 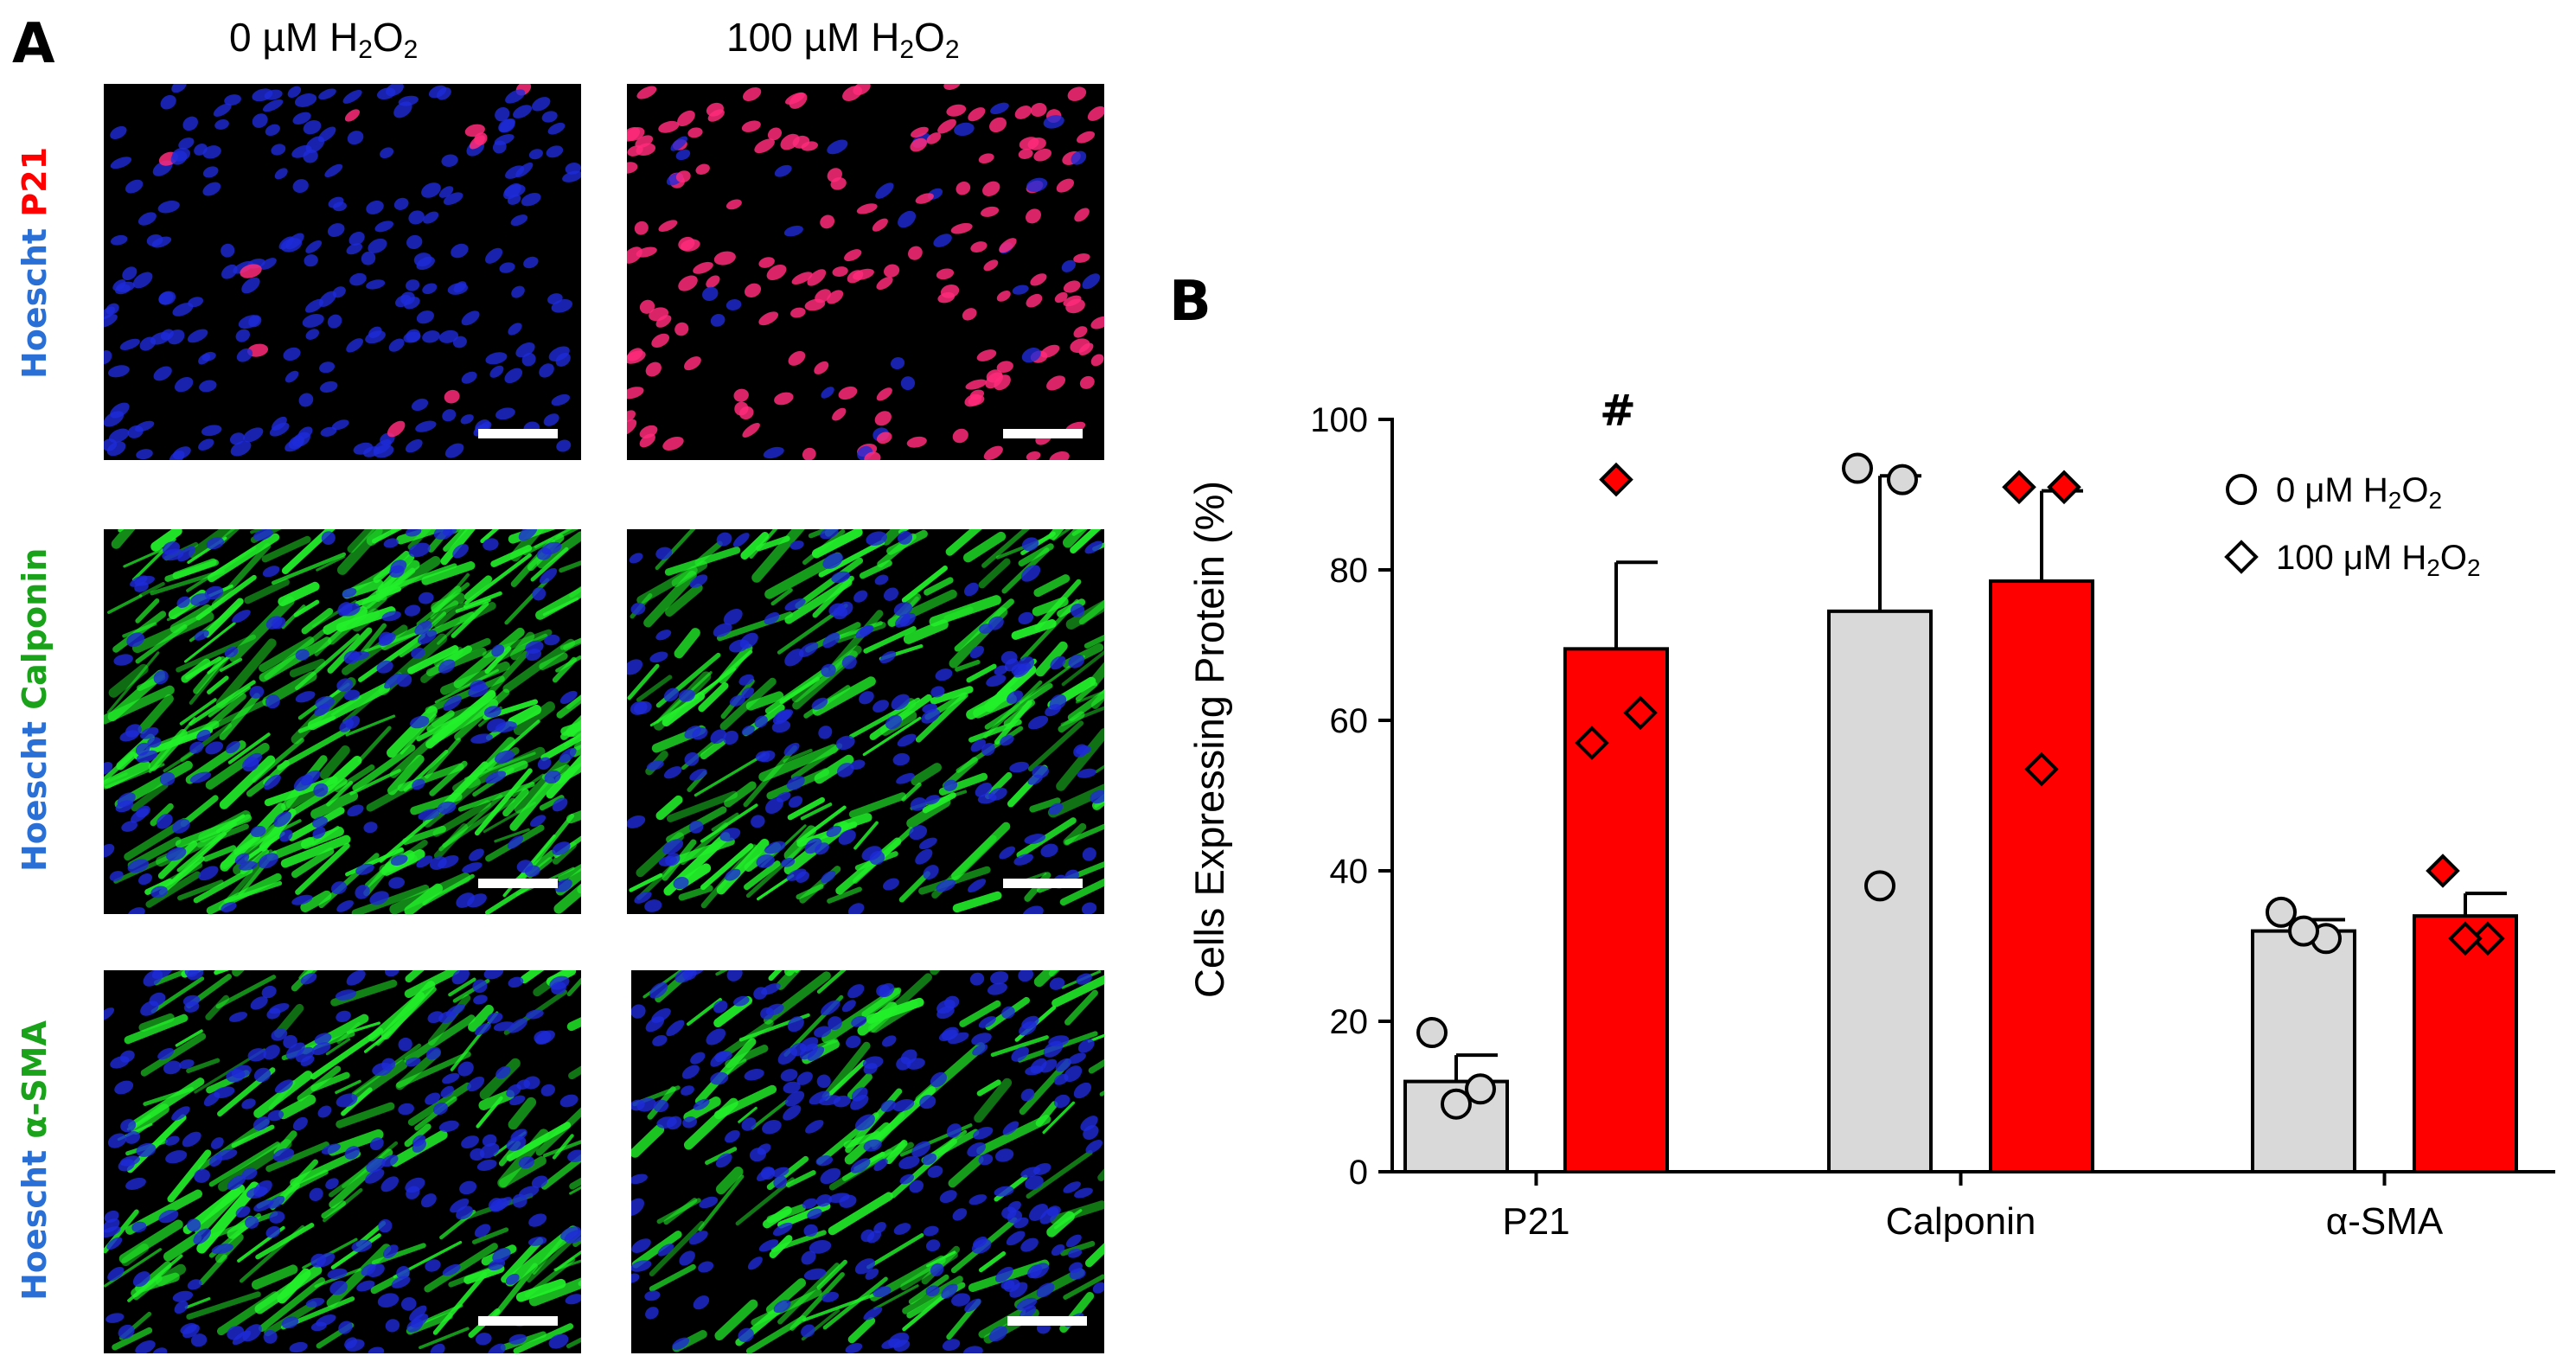 What do you see at coordinates (868, 1161) in the screenshot?
I see `micrograph-alpha-sma-100uM` at bounding box center [868, 1161].